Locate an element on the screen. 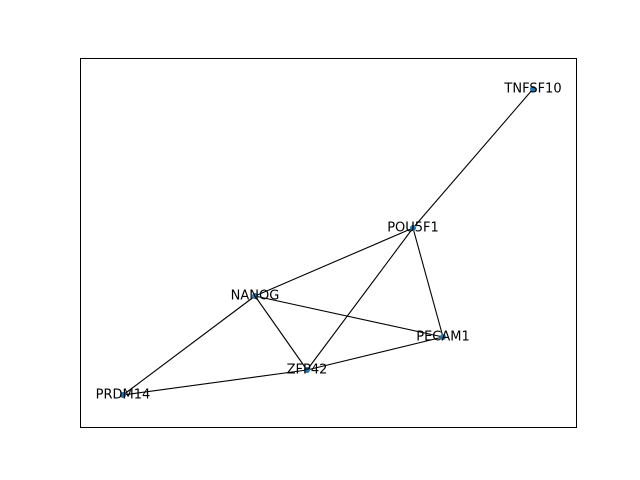  node-prdm14 is located at coordinates (123, 395).